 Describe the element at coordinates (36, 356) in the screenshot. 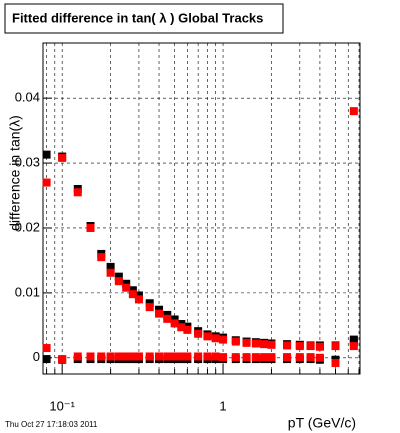

I see `y-tick-label: 0` at that location.